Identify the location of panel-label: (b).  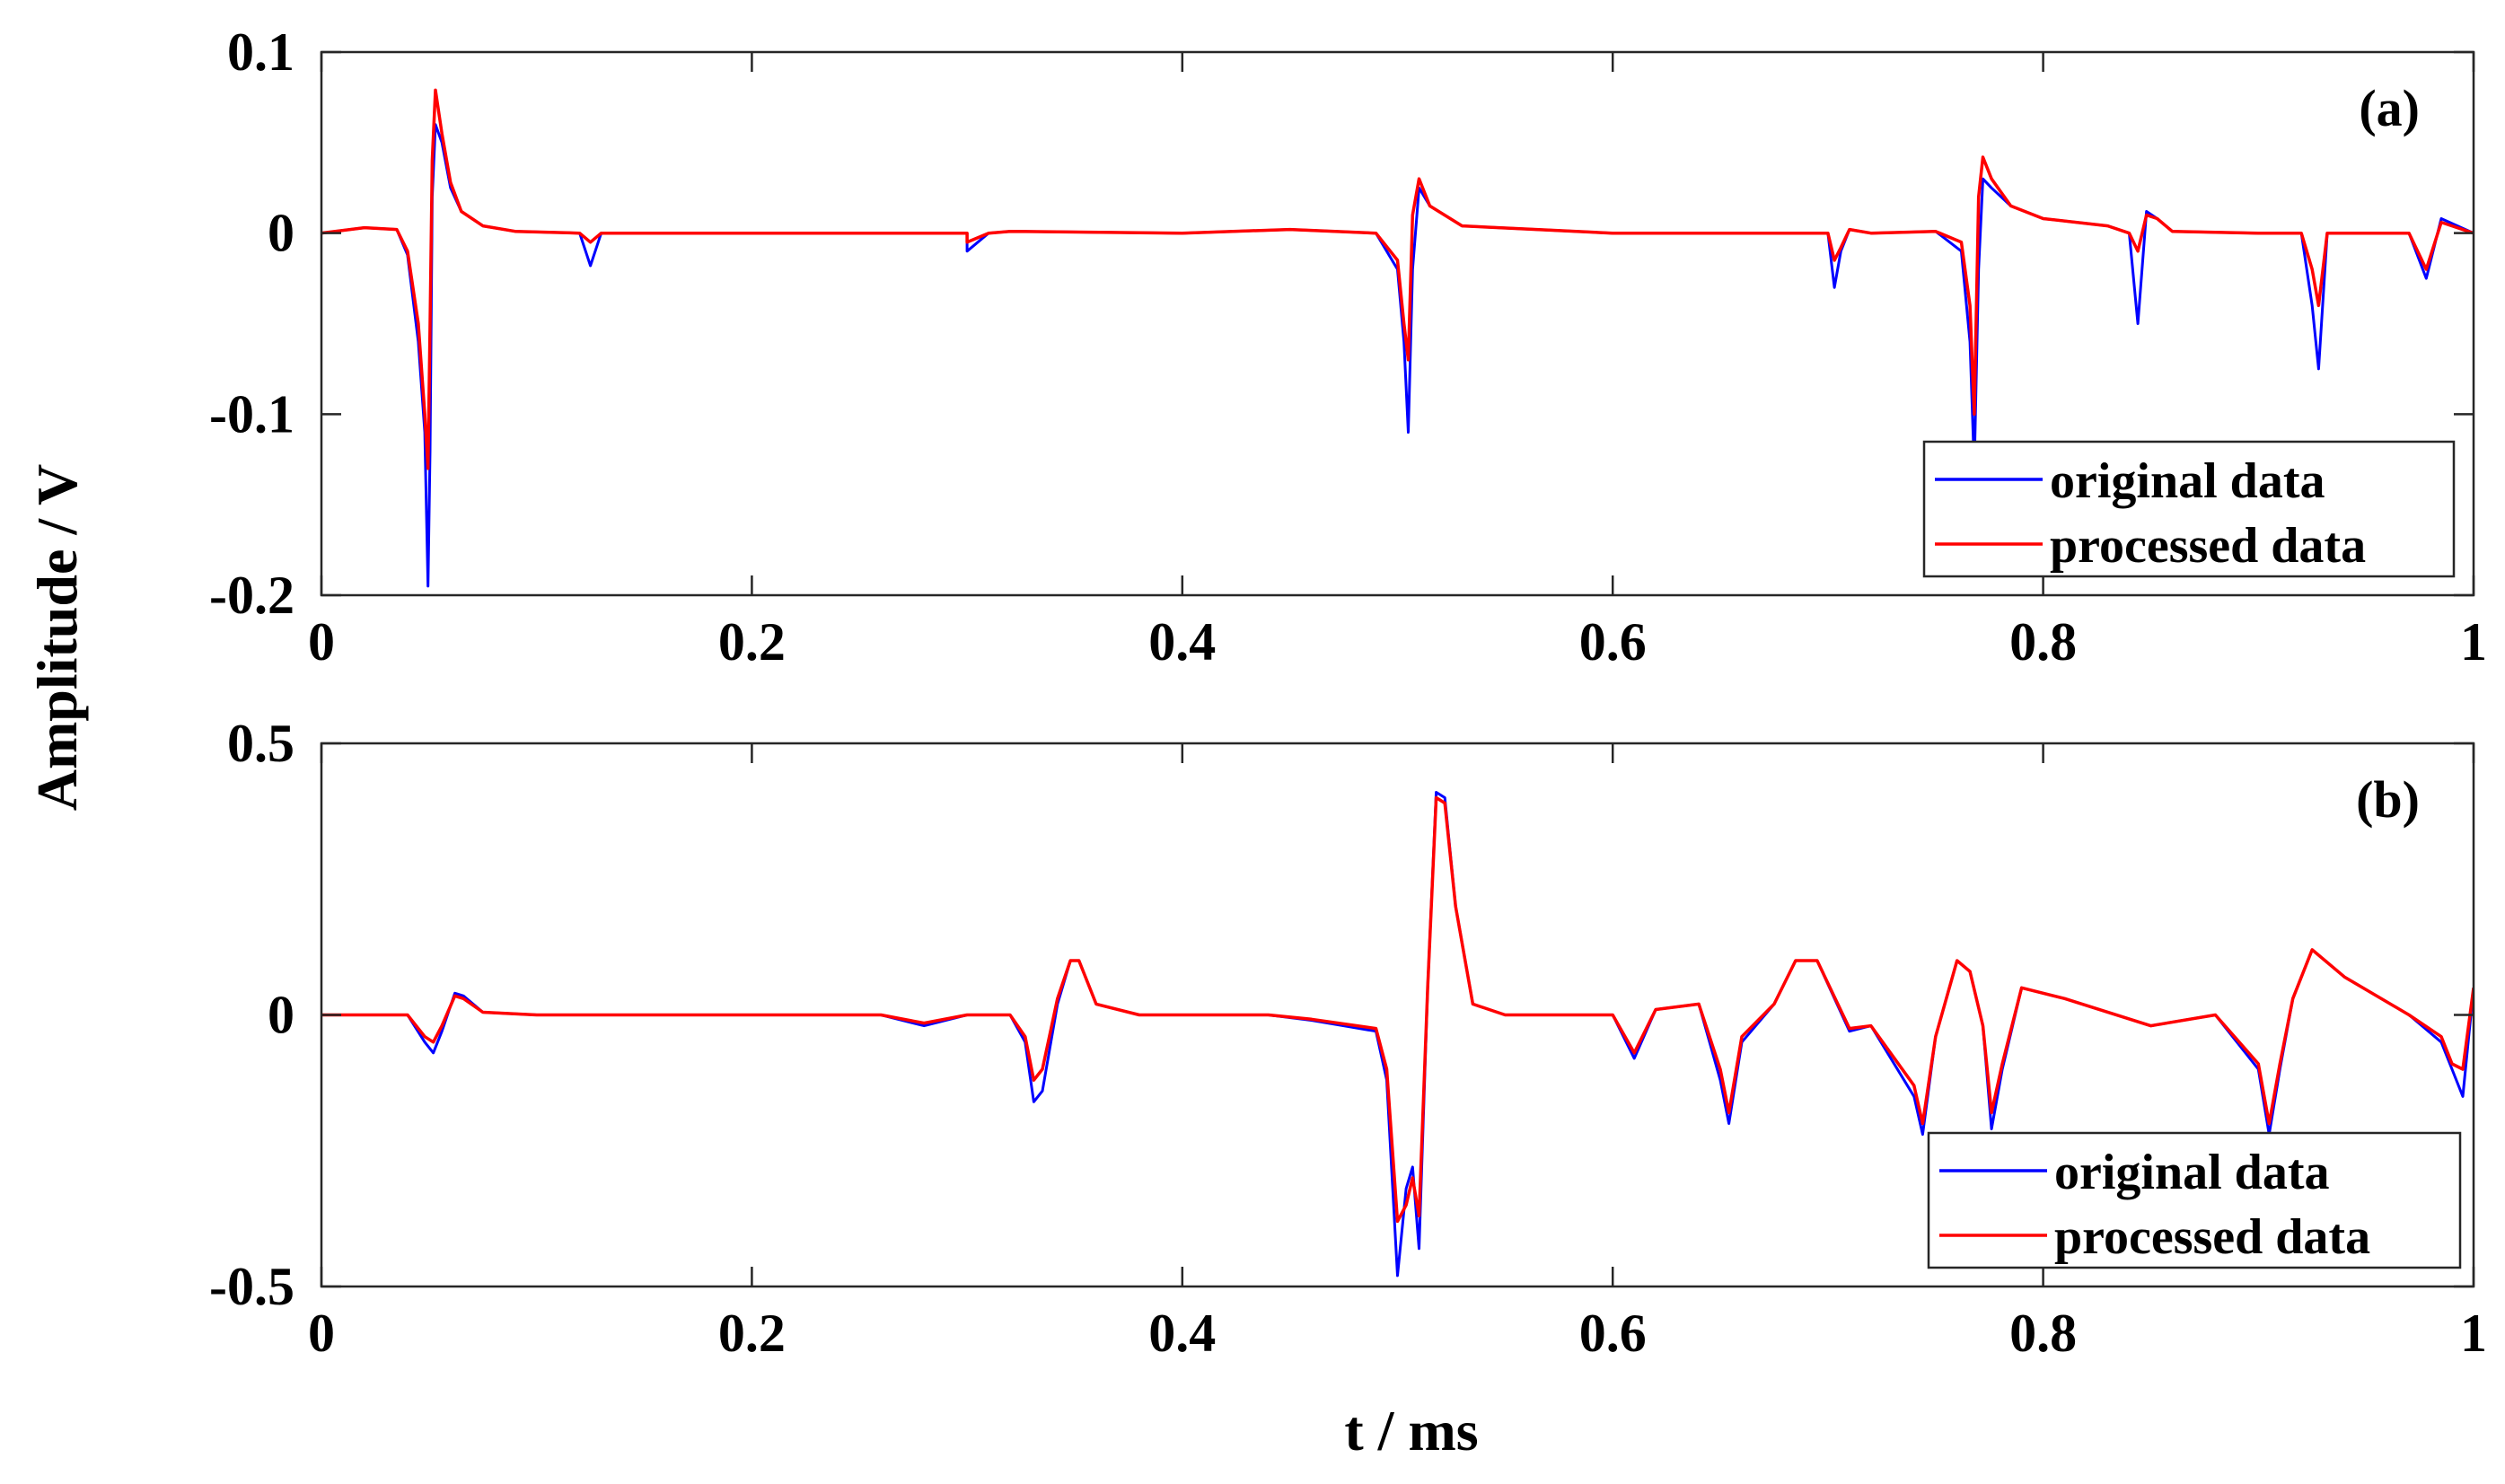
(2388, 799).